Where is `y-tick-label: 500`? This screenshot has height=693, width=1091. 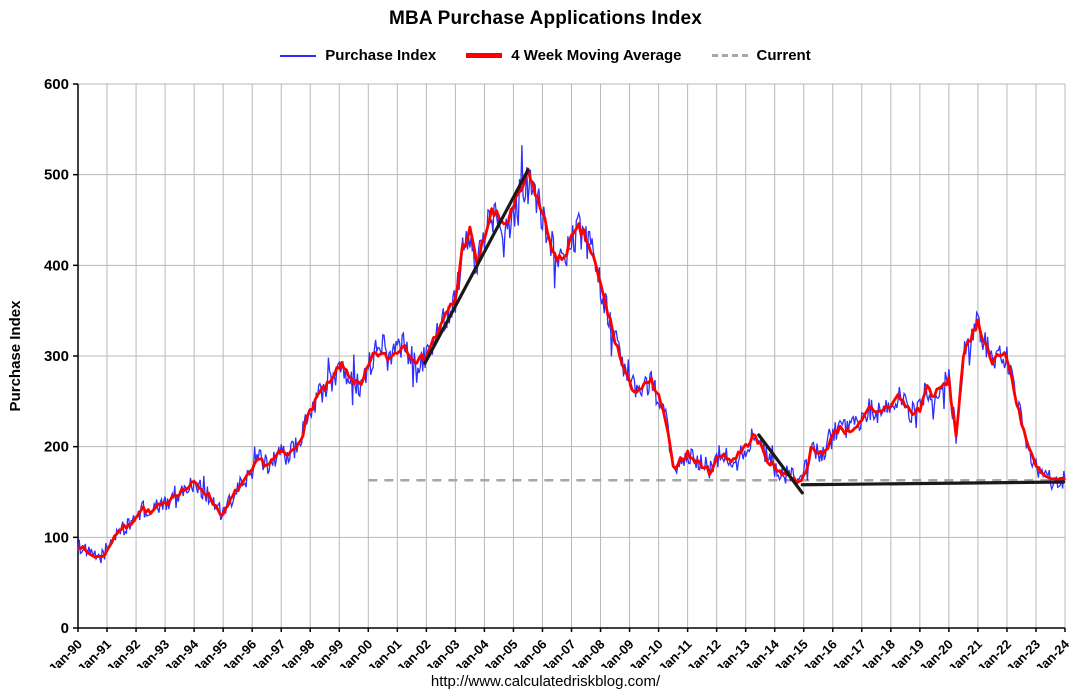
y-tick-label: 500 is located at coordinates (56, 175).